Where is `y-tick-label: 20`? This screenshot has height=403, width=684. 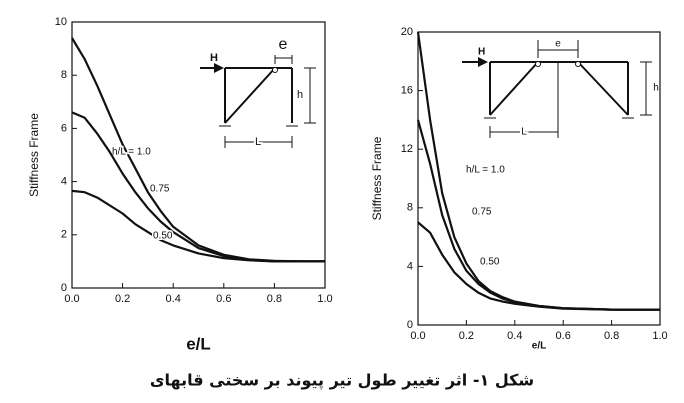 y-tick-label: 20 is located at coordinates (407, 32).